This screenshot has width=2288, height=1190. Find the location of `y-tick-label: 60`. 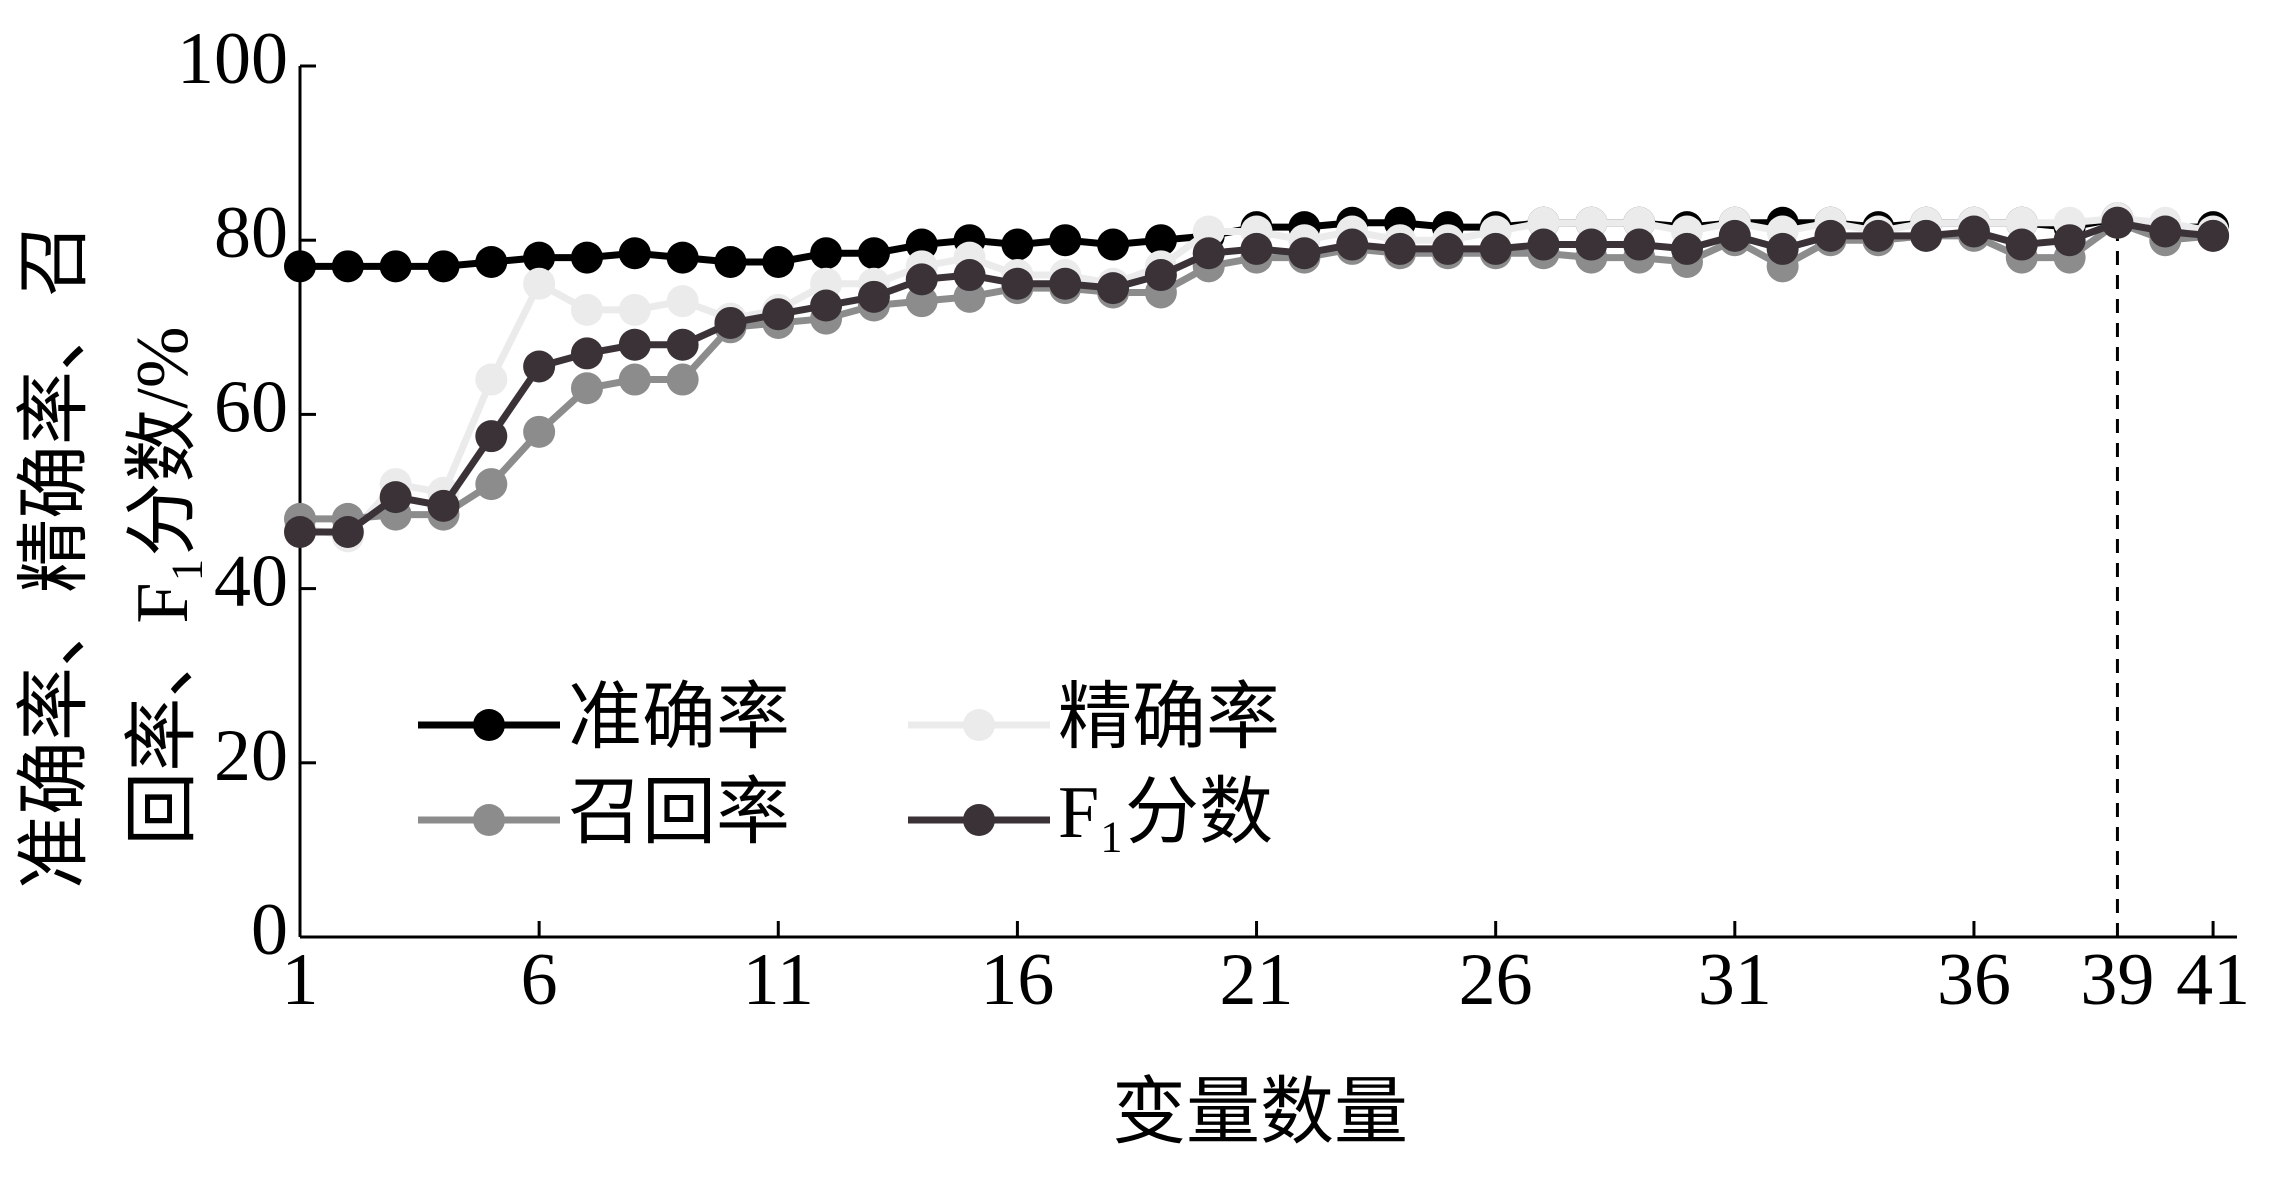

y-tick-label: 60 is located at coordinates (251, 407).